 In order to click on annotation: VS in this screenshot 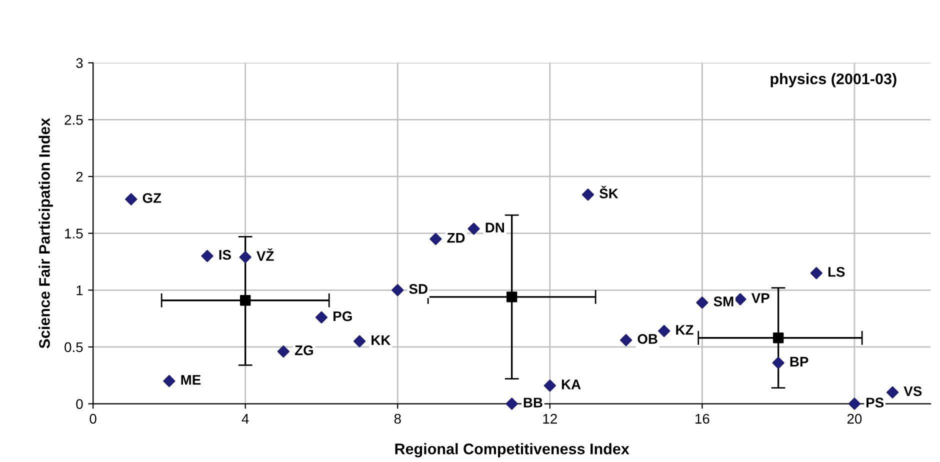, I will do `click(913, 391)`.